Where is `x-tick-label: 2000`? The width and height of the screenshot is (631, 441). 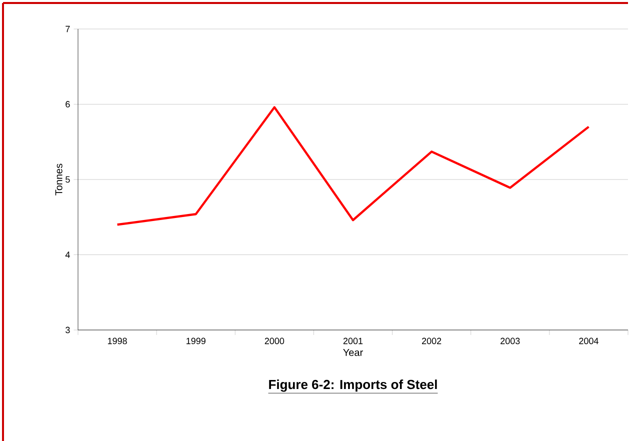 x-tick-label: 2000 is located at coordinates (274, 341).